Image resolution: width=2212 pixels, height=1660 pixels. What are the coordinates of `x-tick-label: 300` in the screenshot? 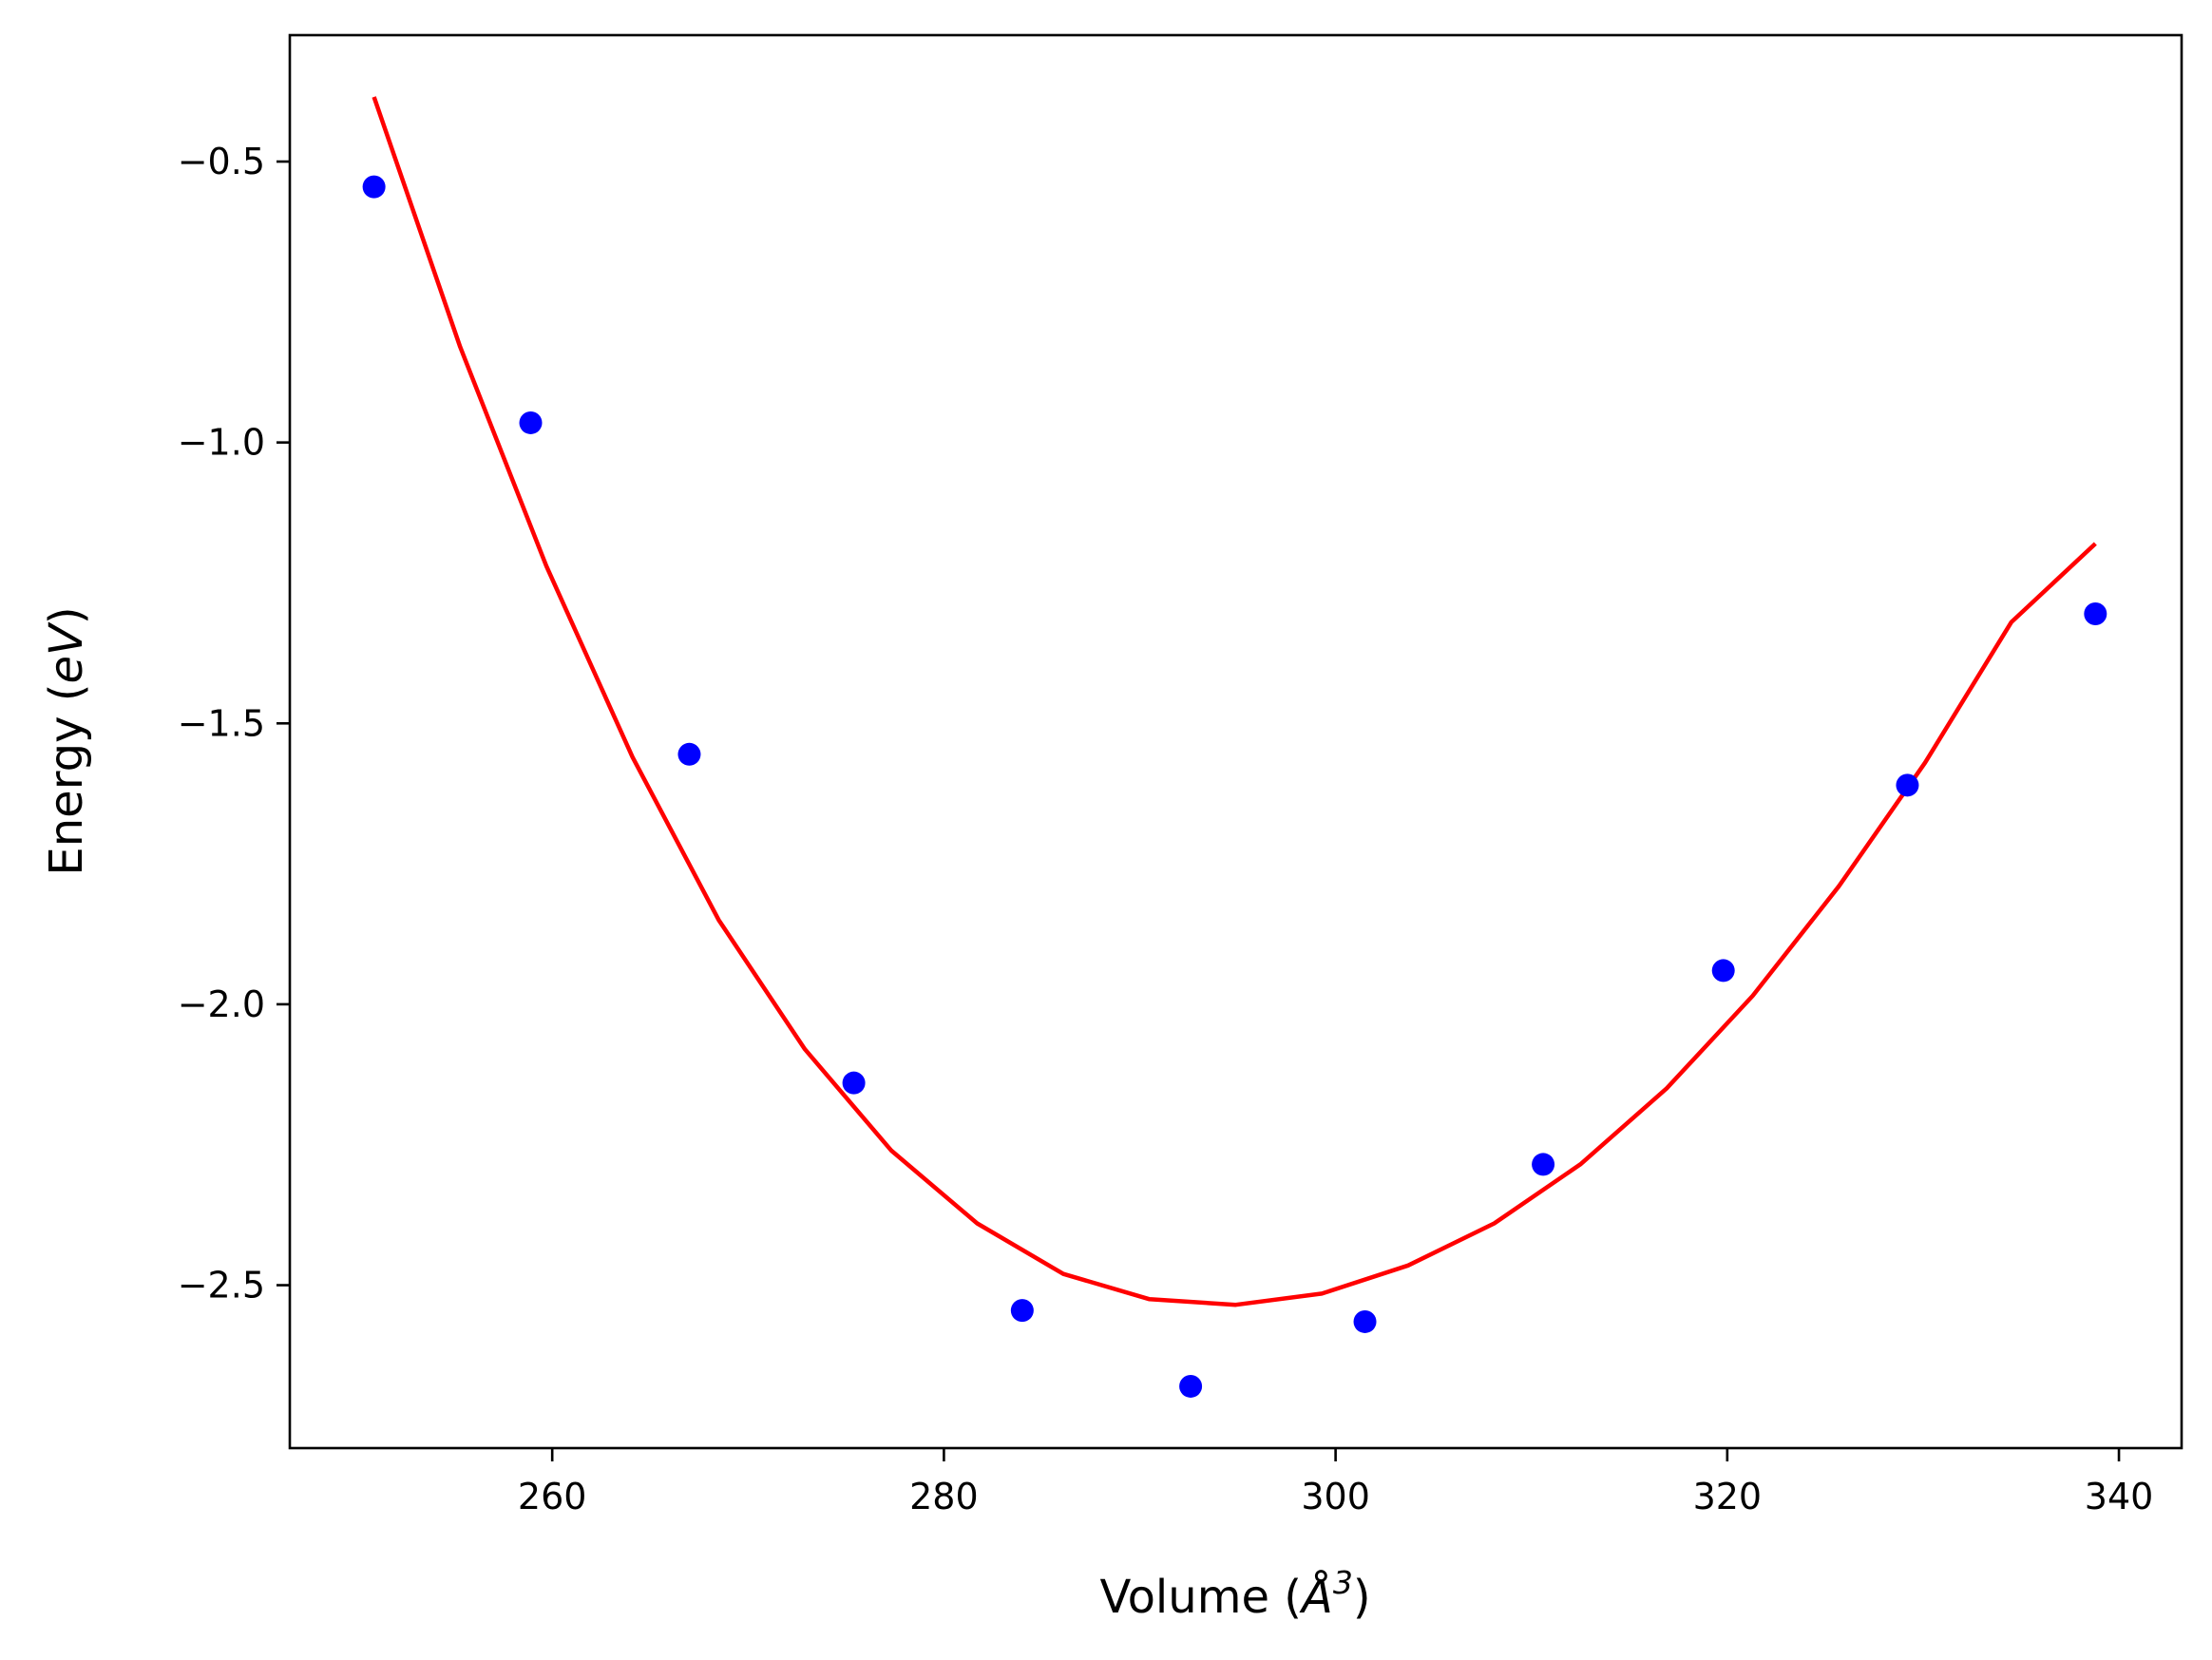 It's located at (1335, 1496).